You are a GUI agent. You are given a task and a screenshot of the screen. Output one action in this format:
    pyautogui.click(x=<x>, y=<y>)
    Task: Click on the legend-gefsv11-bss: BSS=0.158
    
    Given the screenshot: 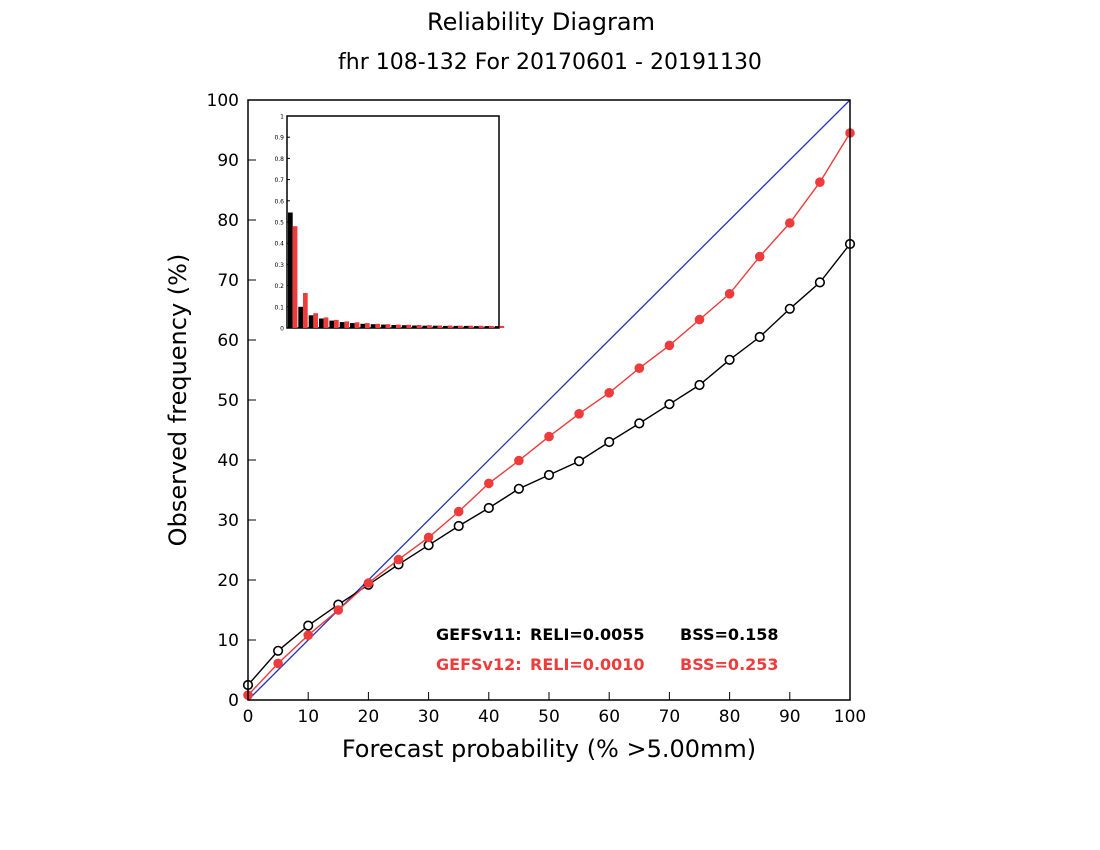 What is the action you would take?
    pyautogui.click(x=729, y=634)
    